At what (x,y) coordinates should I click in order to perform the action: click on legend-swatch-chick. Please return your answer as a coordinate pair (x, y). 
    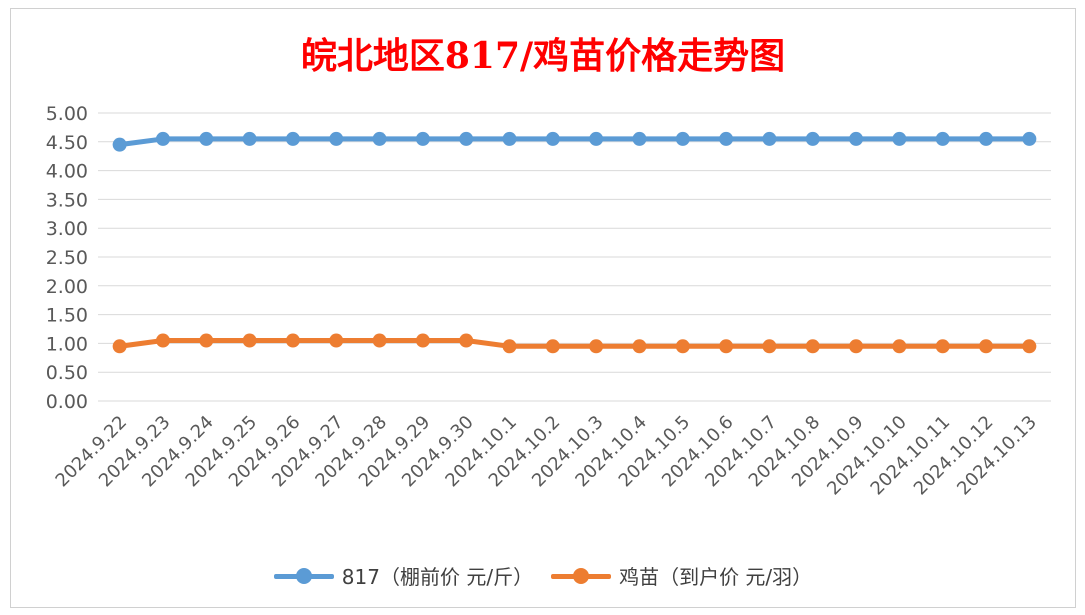
    Looking at the image, I should click on (581, 576).